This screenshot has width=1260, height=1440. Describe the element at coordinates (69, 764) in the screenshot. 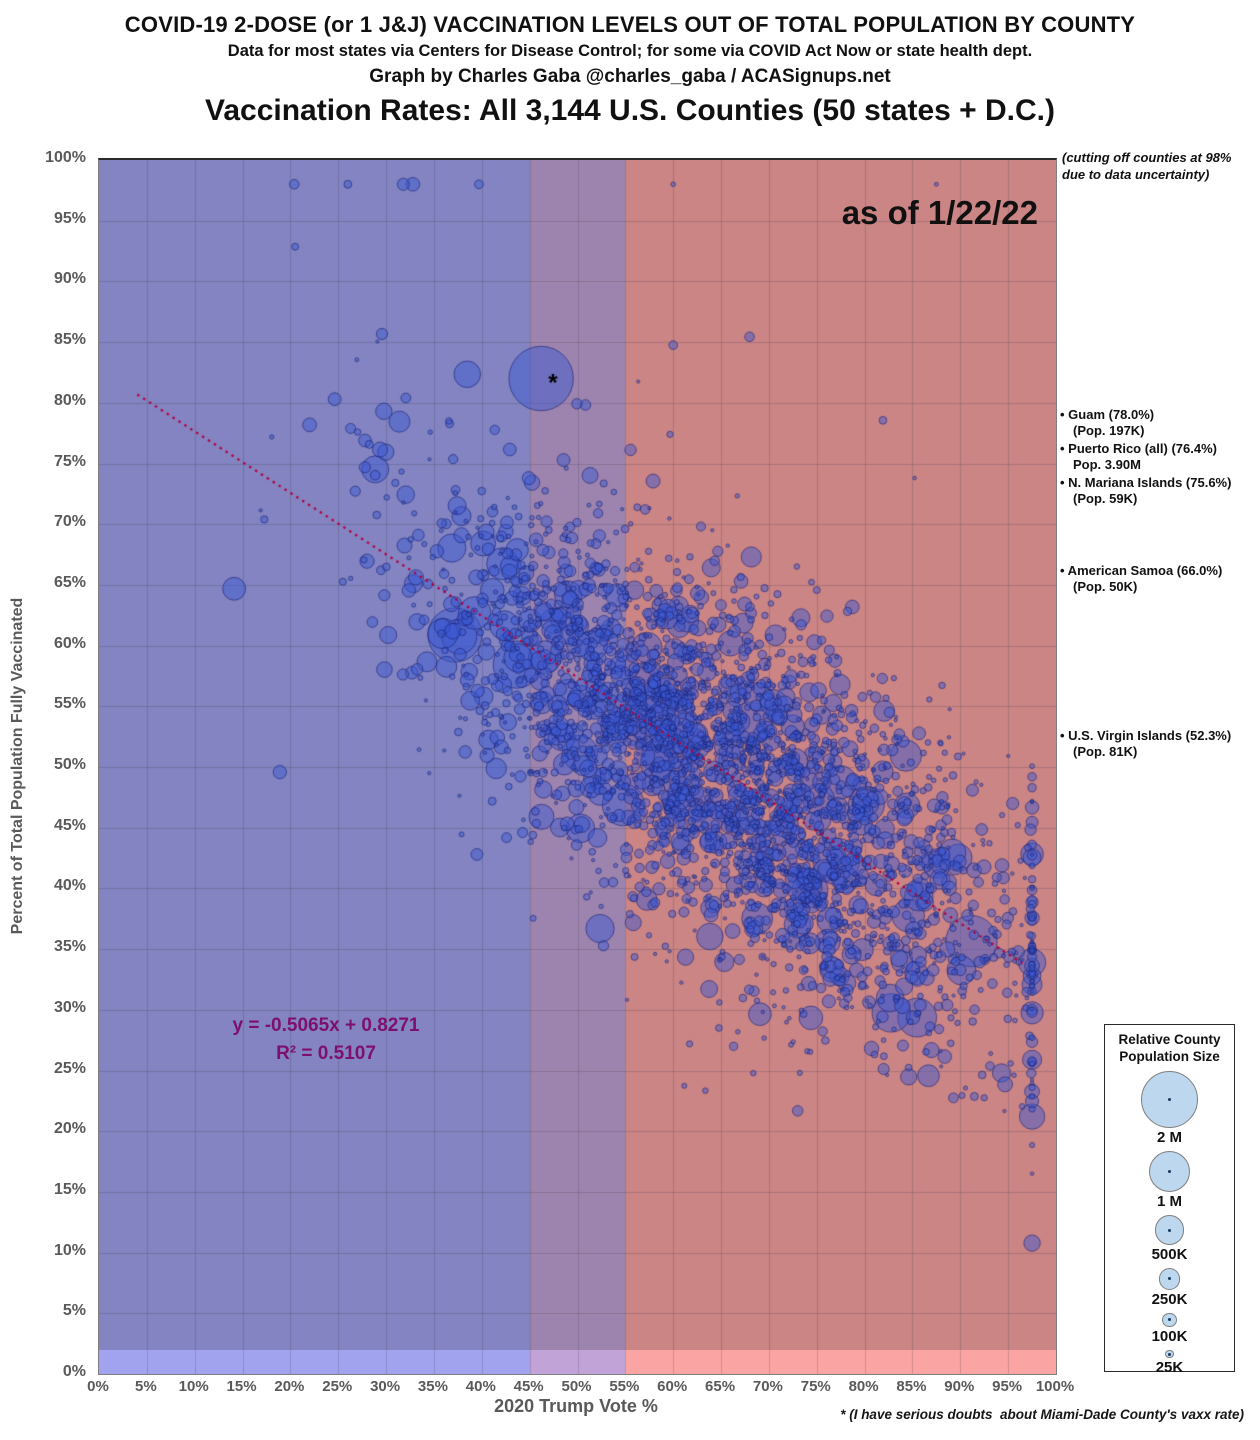

I see `y-tick-label: 50%` at that location.